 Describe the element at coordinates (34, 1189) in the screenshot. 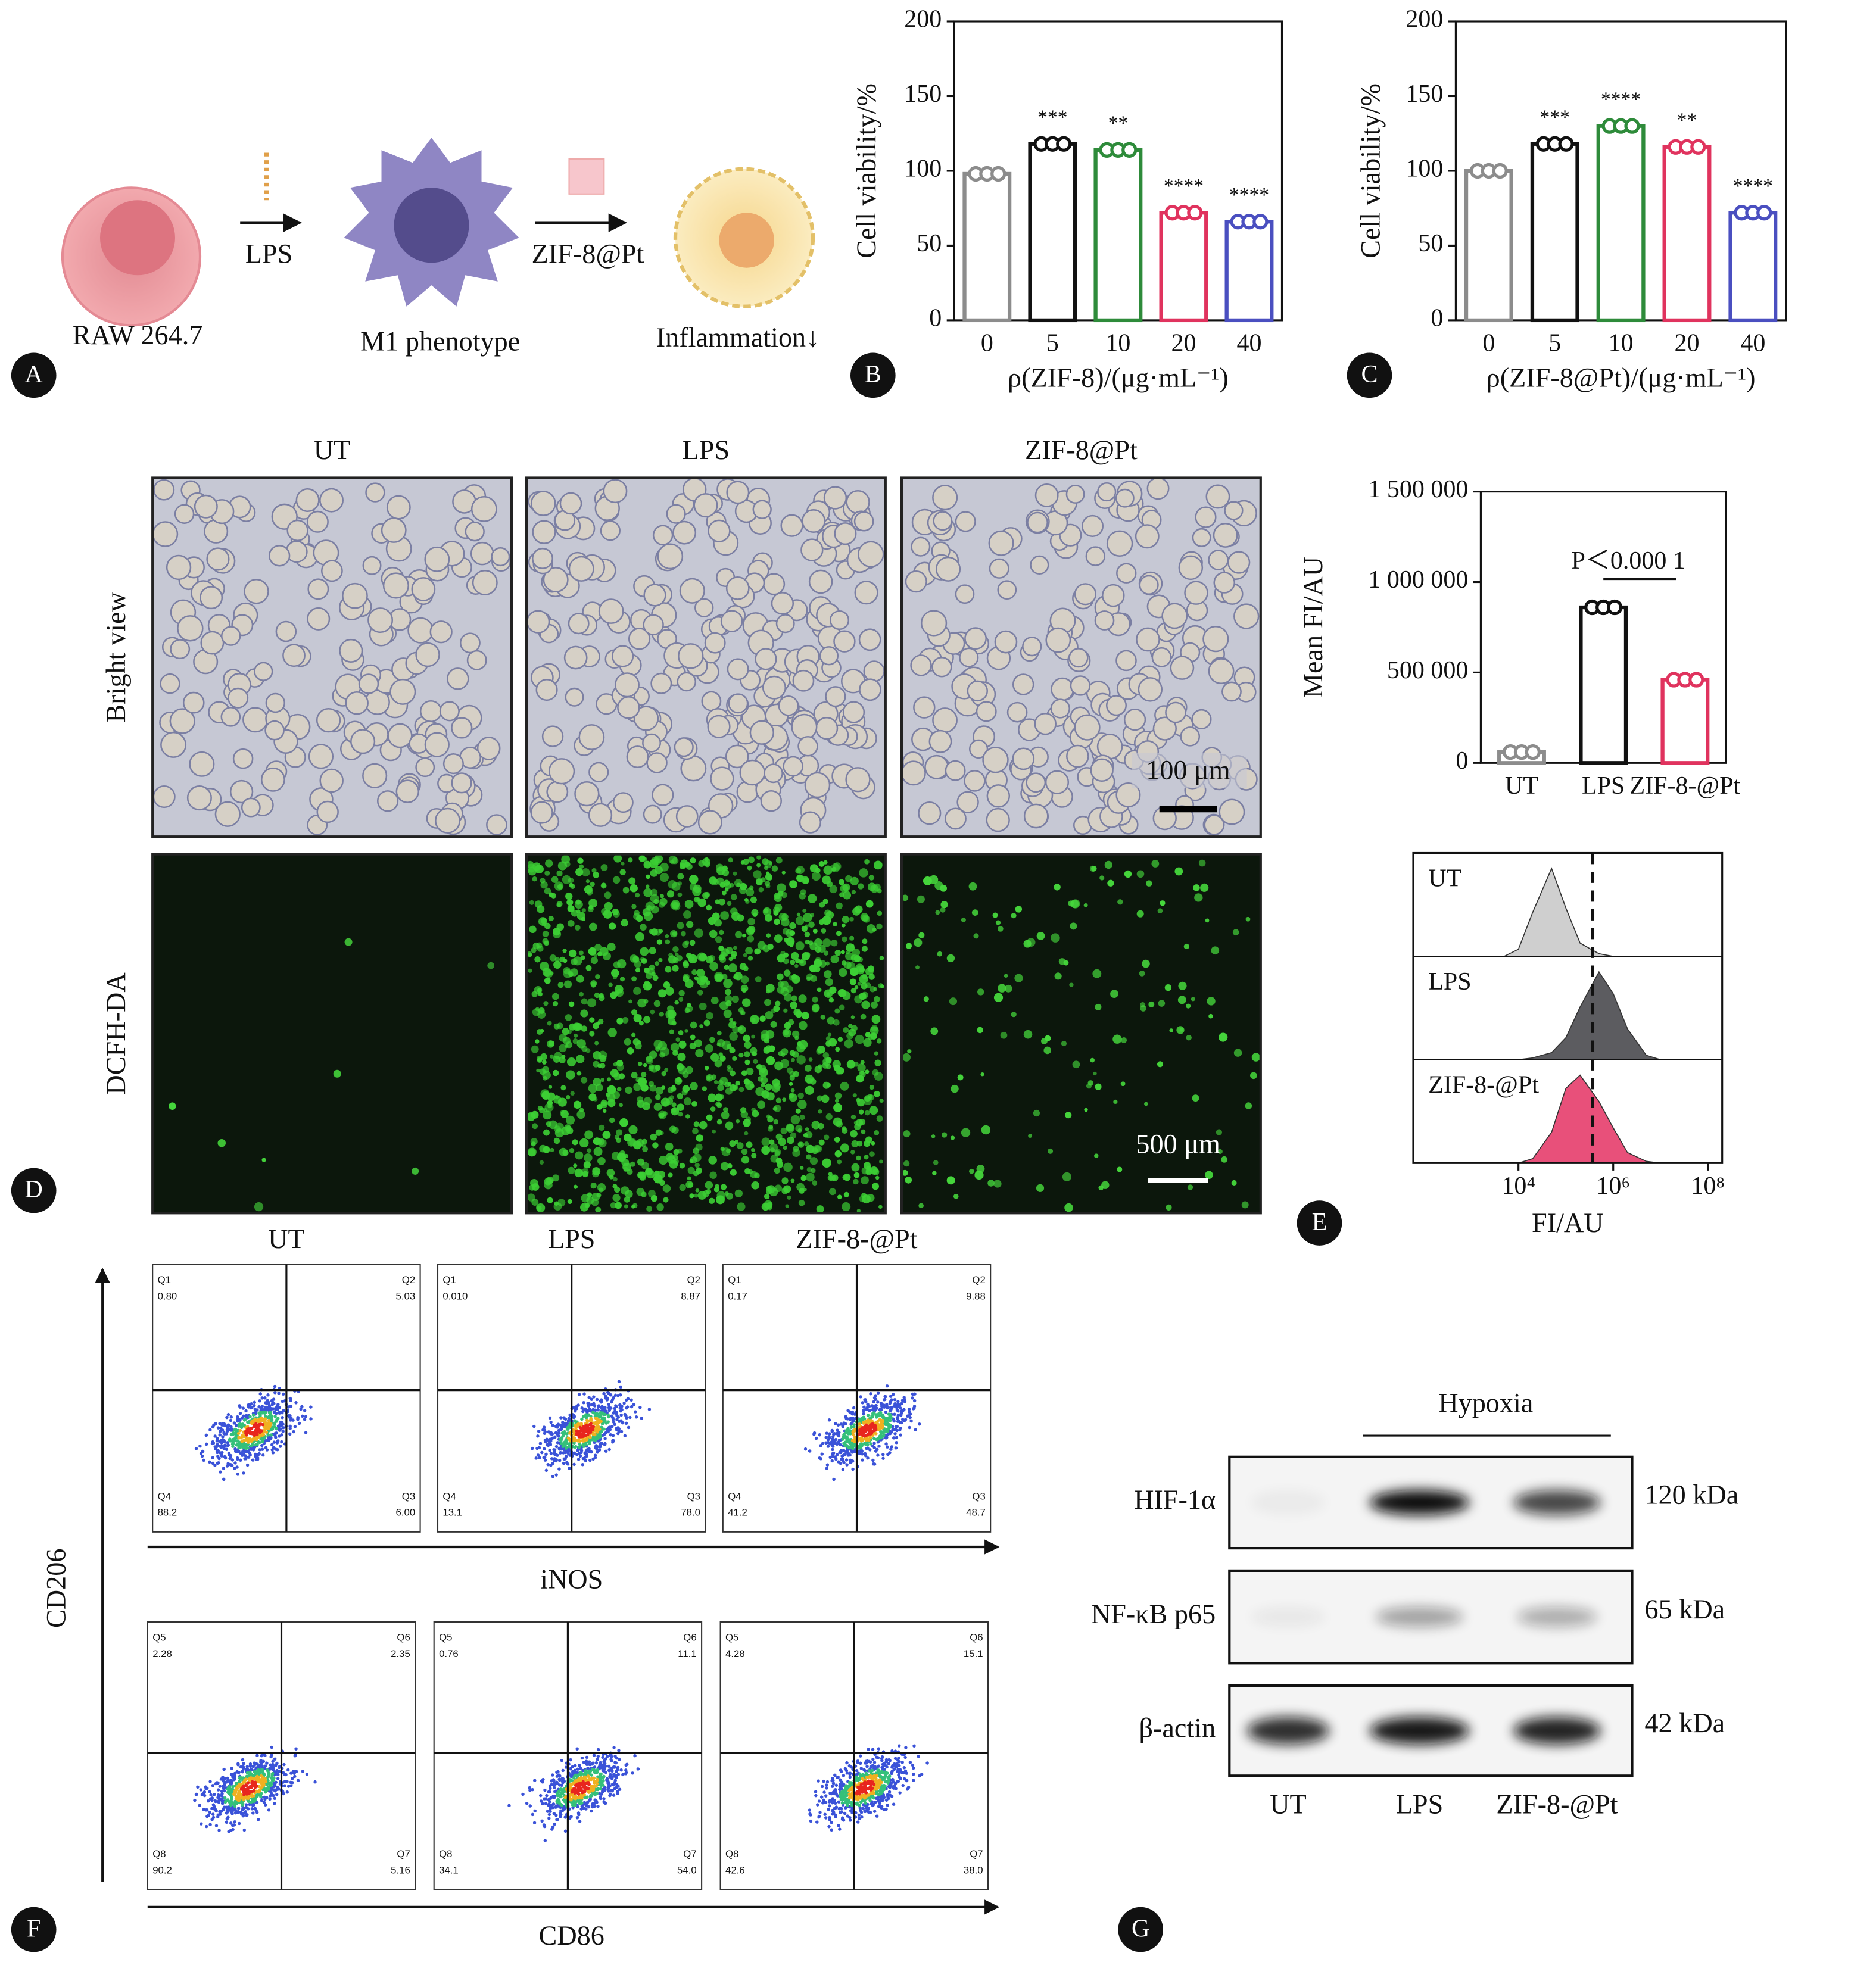

I see `panel-label: D` at that location.